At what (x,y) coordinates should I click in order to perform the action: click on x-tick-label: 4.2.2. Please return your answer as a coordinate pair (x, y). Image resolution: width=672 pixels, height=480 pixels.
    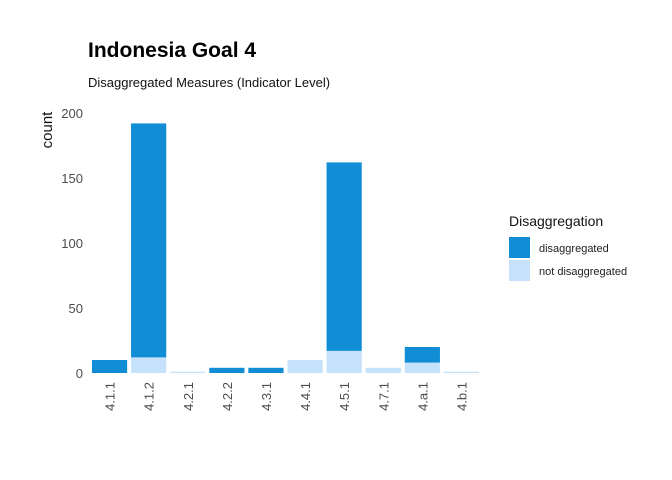
    Looking at the image, I should click on (227, 396).